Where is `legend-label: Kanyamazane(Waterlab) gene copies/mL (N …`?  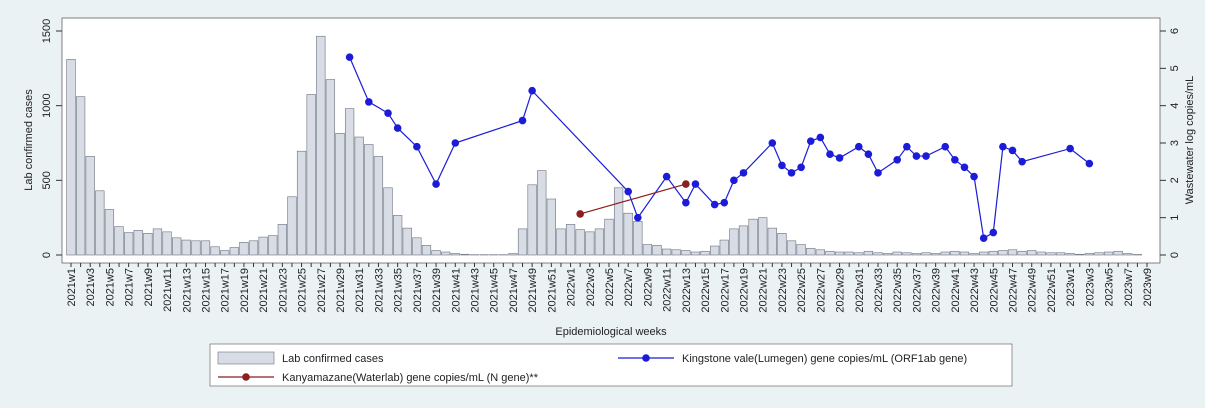
legend-label: Kanyamazane(Waterlab) gene copies/mL (N … is located at coordinates (410, 378).